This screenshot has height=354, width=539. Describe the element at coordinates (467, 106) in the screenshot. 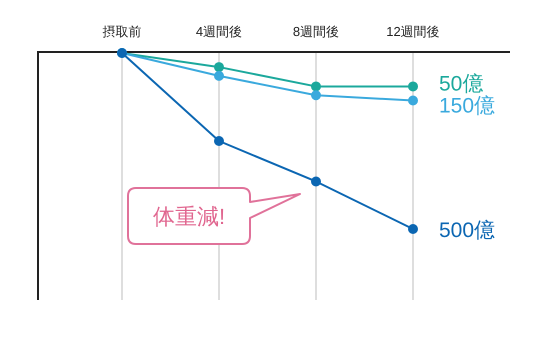

I see `series-label: 150億` at that location.